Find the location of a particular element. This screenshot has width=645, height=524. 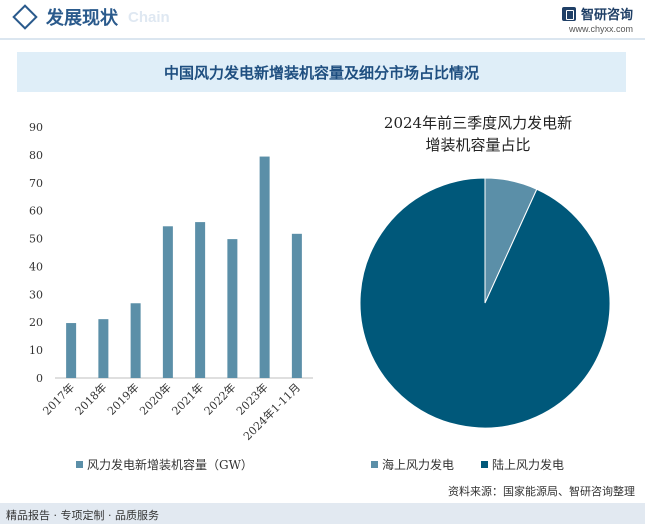

y-tick-label: 10 is located at coordinates (36, 350).